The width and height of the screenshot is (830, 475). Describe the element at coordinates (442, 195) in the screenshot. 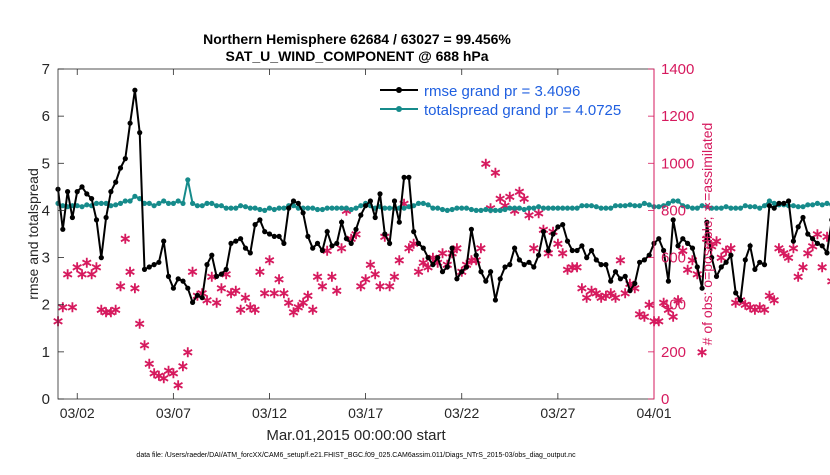

I see `spread-series-layer` at that location.